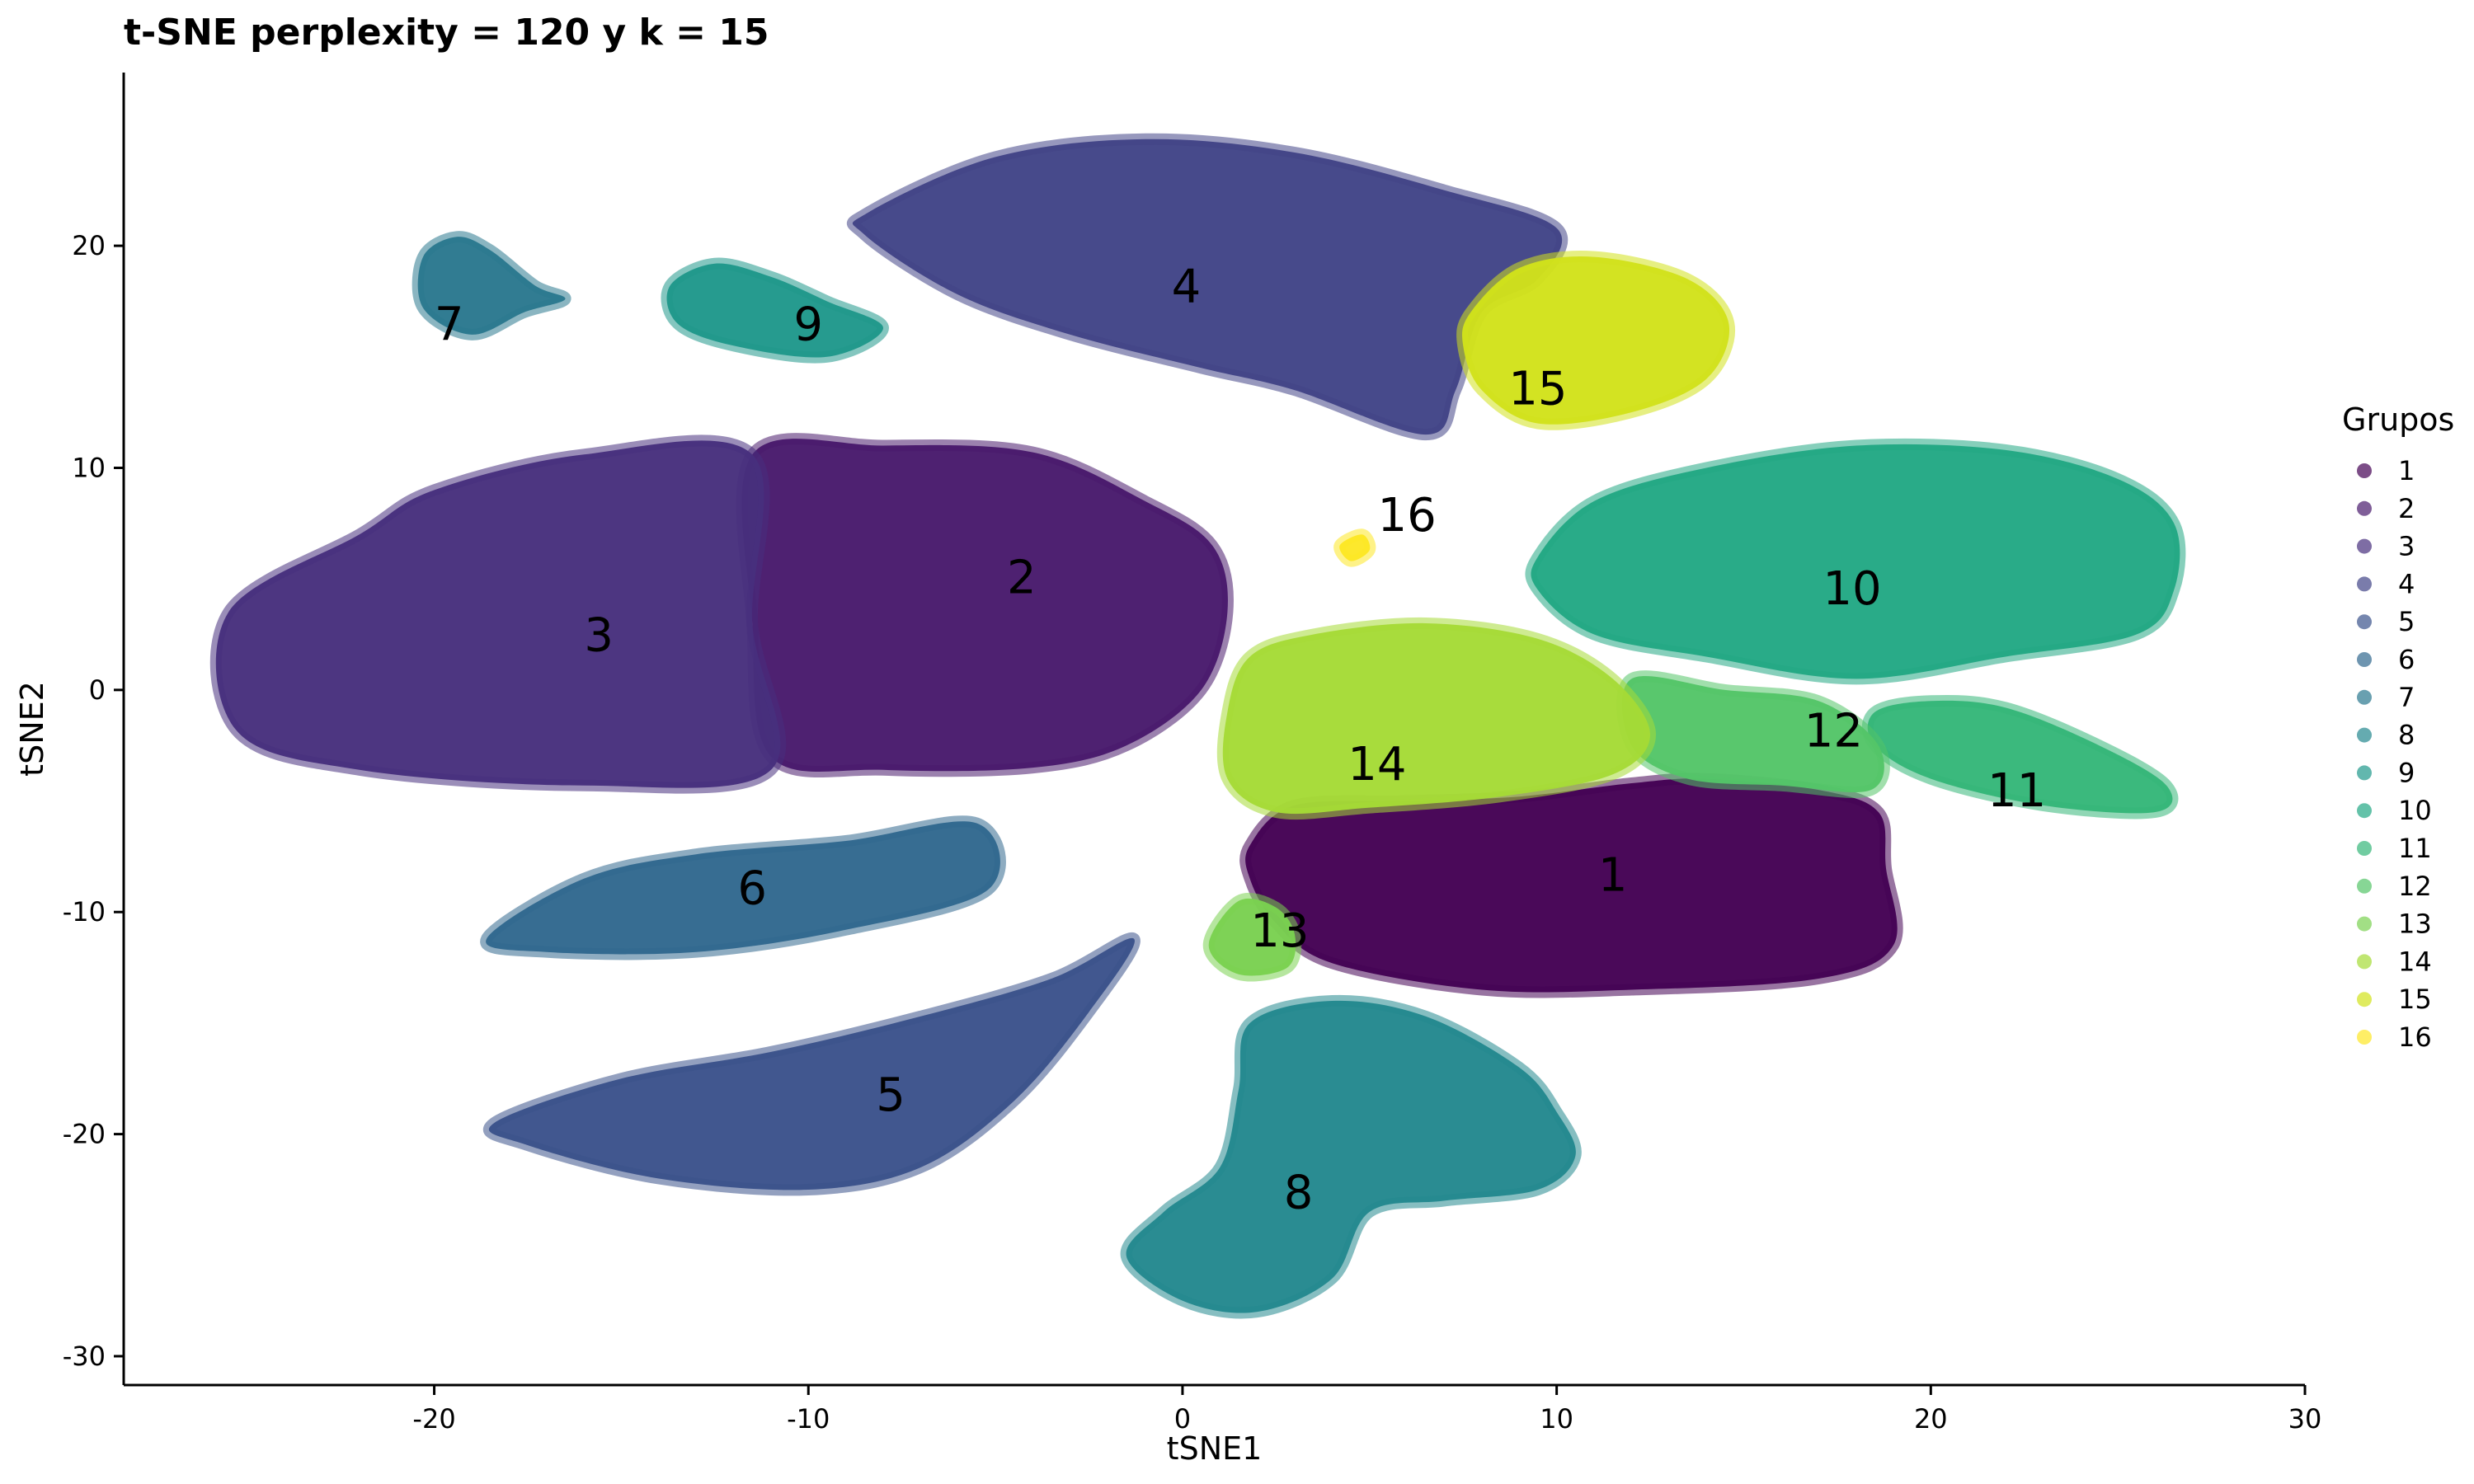  What do you see at coordinates (84, 1356) in the screenshot?
I see `y-tick-label: -30` at bounding box center [84, 1356].